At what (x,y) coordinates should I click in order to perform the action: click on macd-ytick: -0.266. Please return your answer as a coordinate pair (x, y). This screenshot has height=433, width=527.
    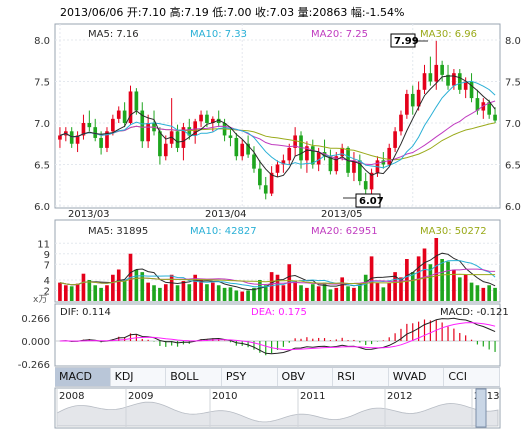
    Looking at the image, I should click on (34, 365).